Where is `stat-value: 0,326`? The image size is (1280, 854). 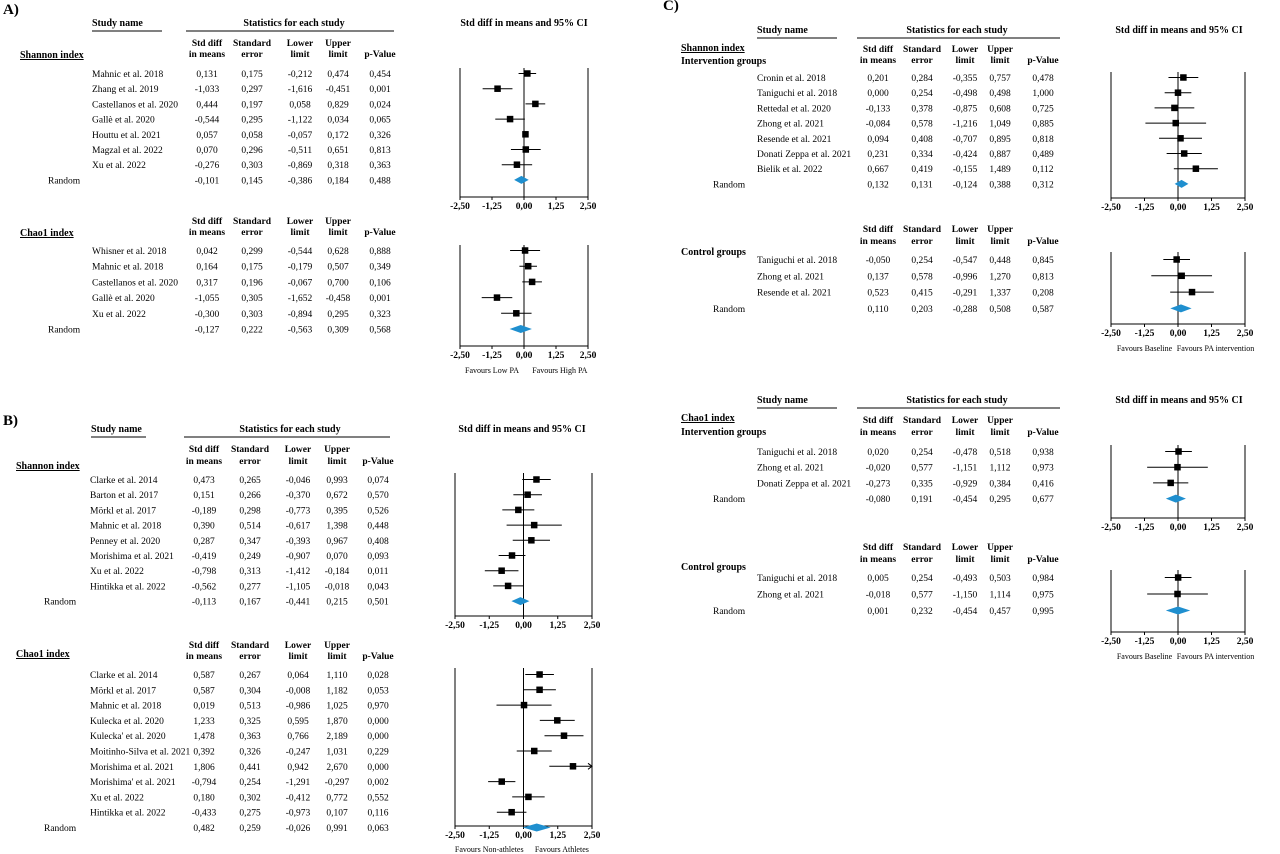 stat-value: 0,326 is located at coordinates (250, 753).